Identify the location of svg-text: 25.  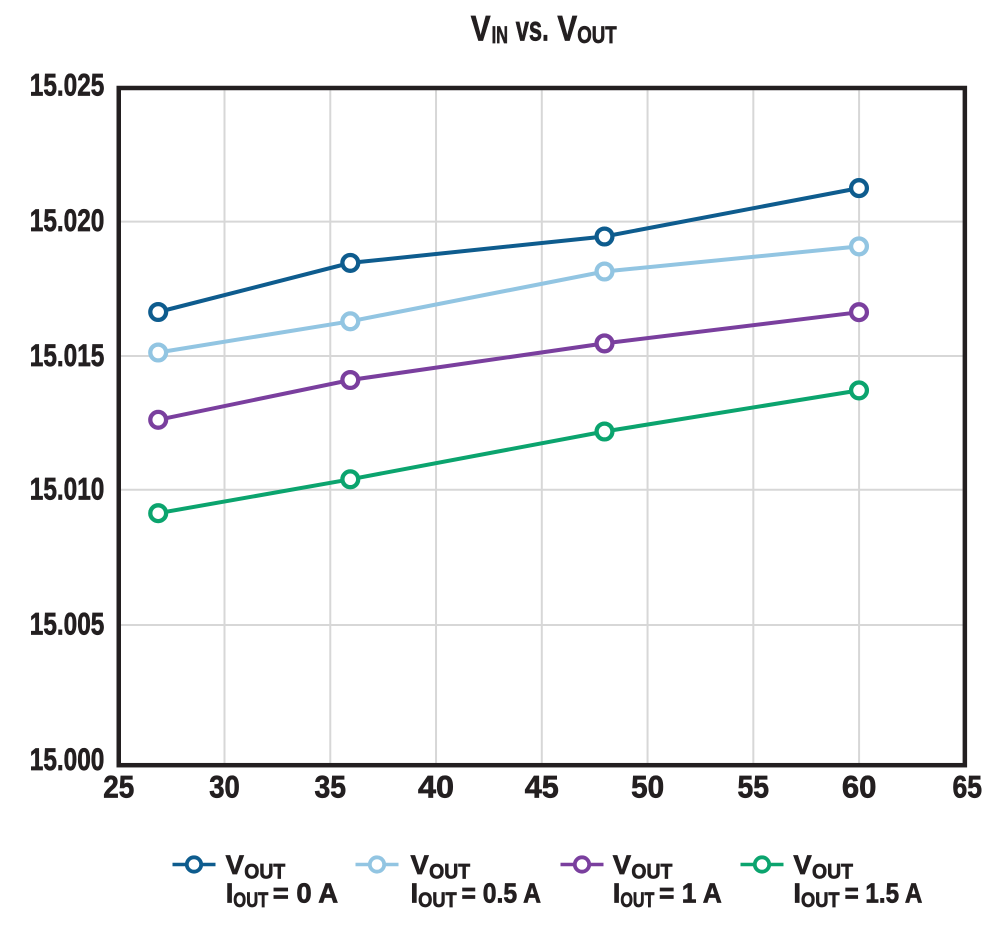
(118, 787).